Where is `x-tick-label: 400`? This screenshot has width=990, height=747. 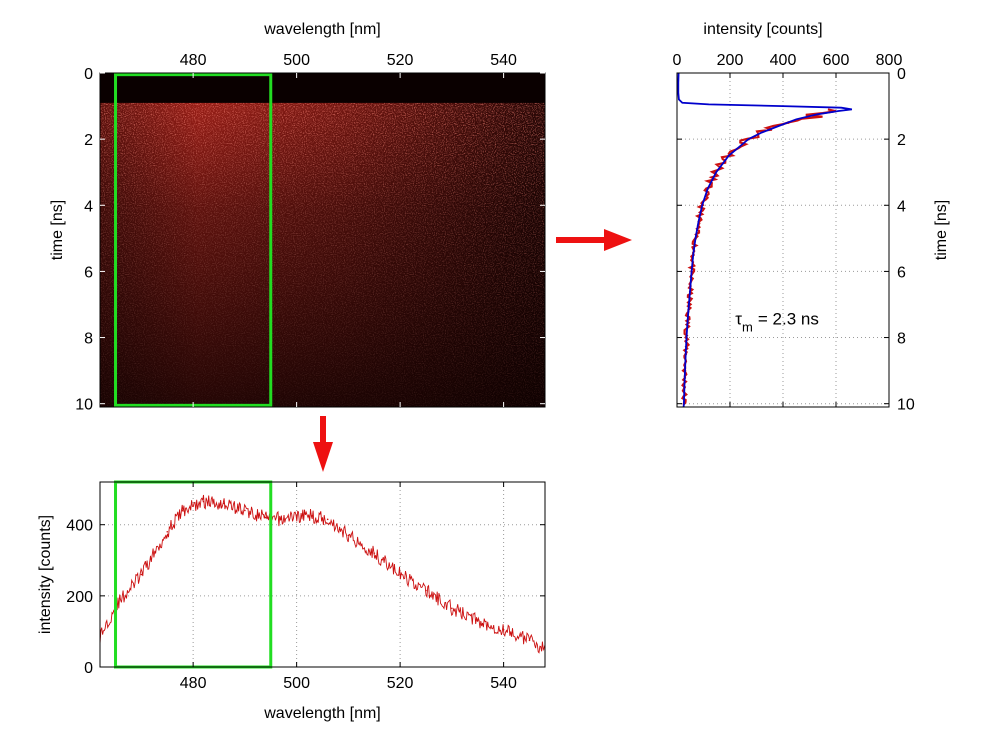 x-tick-label: 400 is located at coordinates (783, 60).